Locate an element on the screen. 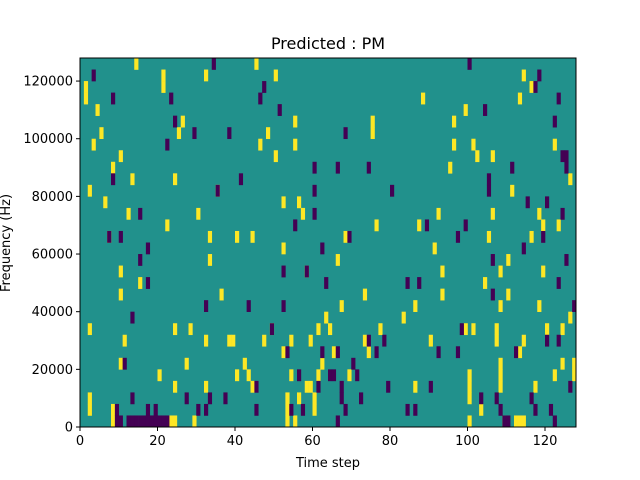  y-axis: 0 20000 40000 60000 80000 100000 120000 is located at coordinates (51, 255).